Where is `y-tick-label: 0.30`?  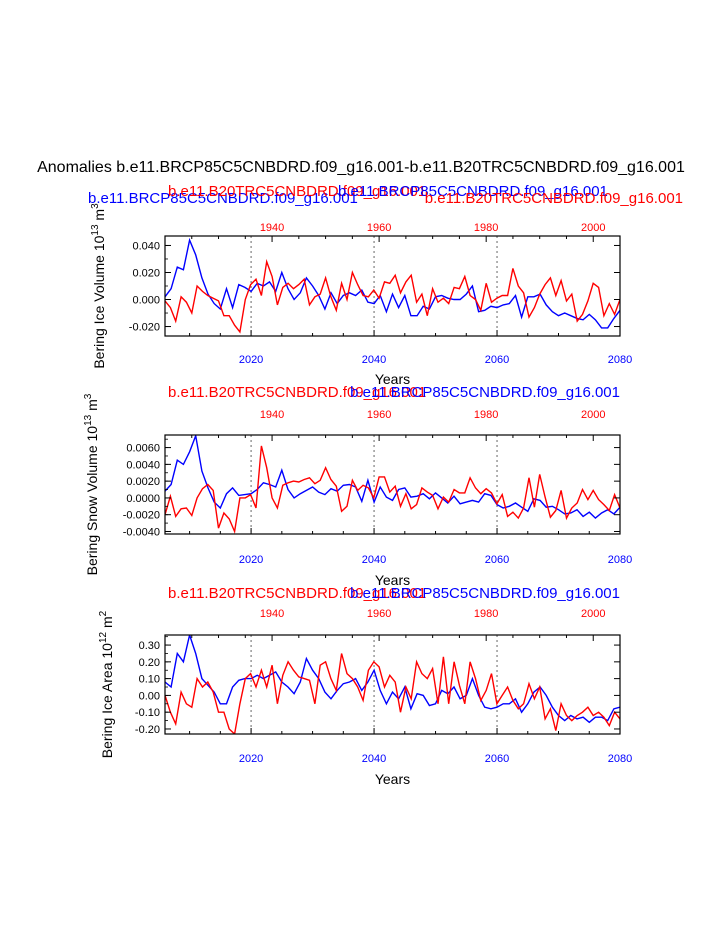
y-tick-label: 0.30 is located at coordinates (149, 646).